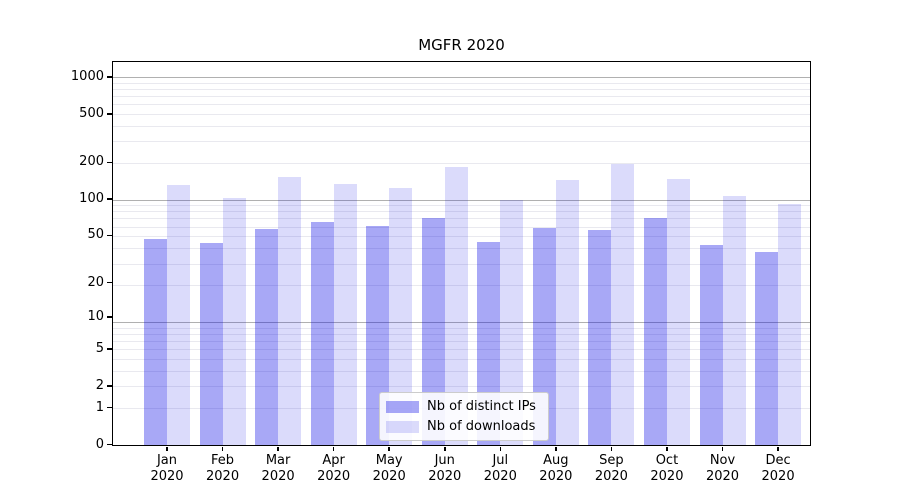 The width and height of the screenshot is (900, 500). Describe the element at coordinates (567, 313) in the screenshot. I see `bar-downloads-aug` at that location.